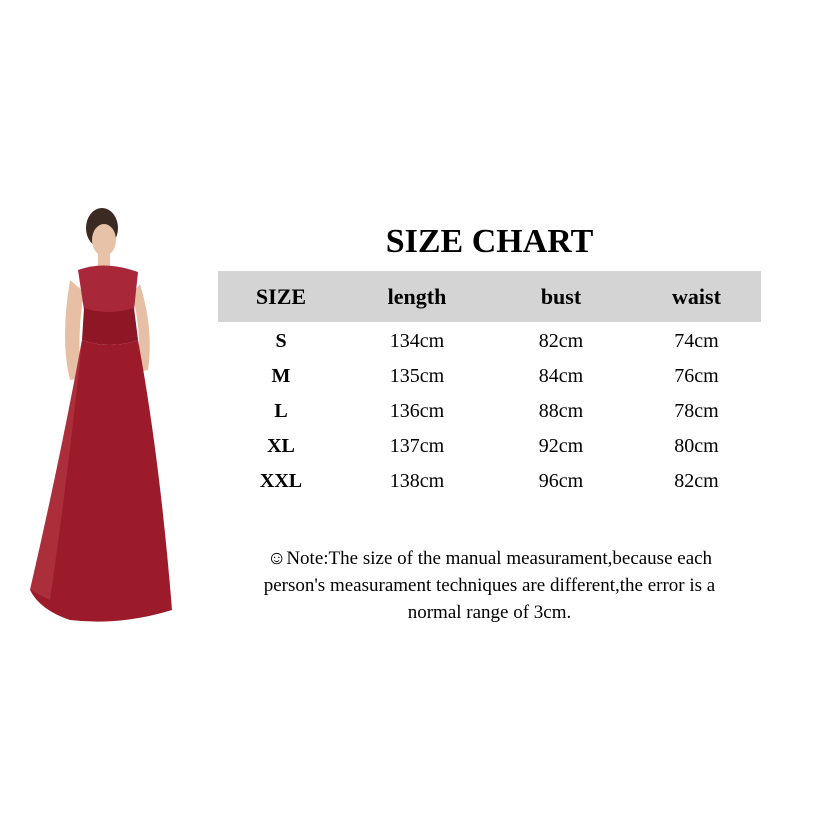  Describe the element at coordinates (101, 415) in the screenshot. I see `model-in-red-dress-photo` at that location.